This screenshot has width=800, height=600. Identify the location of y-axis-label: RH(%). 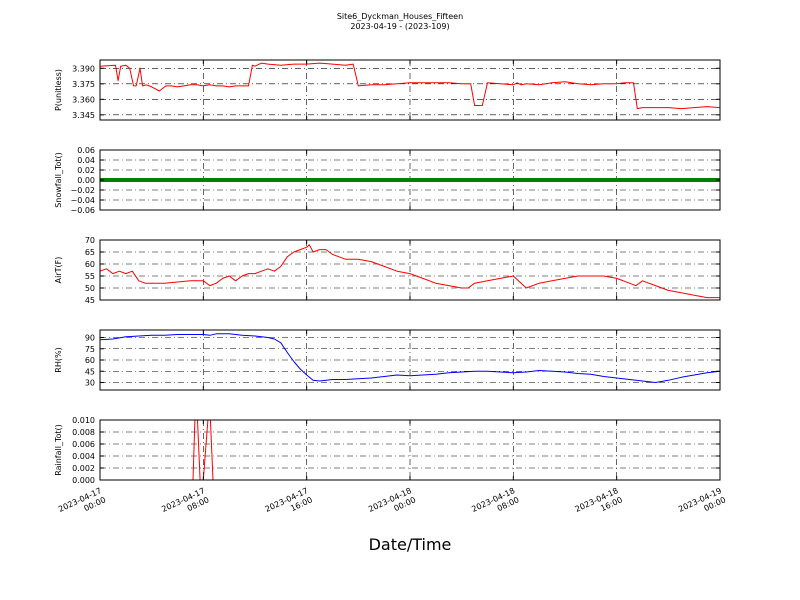
(58, 359).